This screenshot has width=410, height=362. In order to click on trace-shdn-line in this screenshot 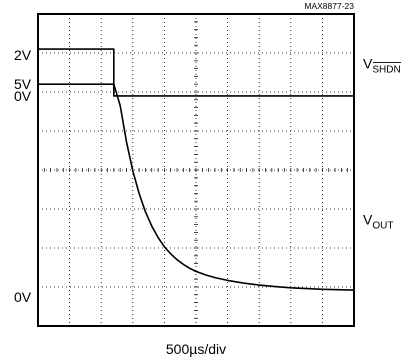, I will do `click(196, 72)`.